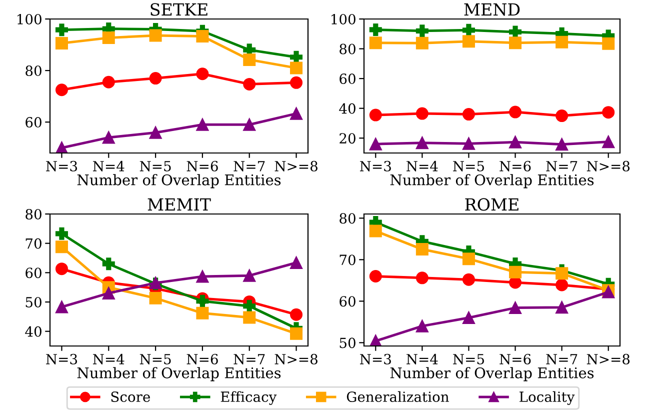  I want to click on y-tick-label: 50, so click(34, 302).